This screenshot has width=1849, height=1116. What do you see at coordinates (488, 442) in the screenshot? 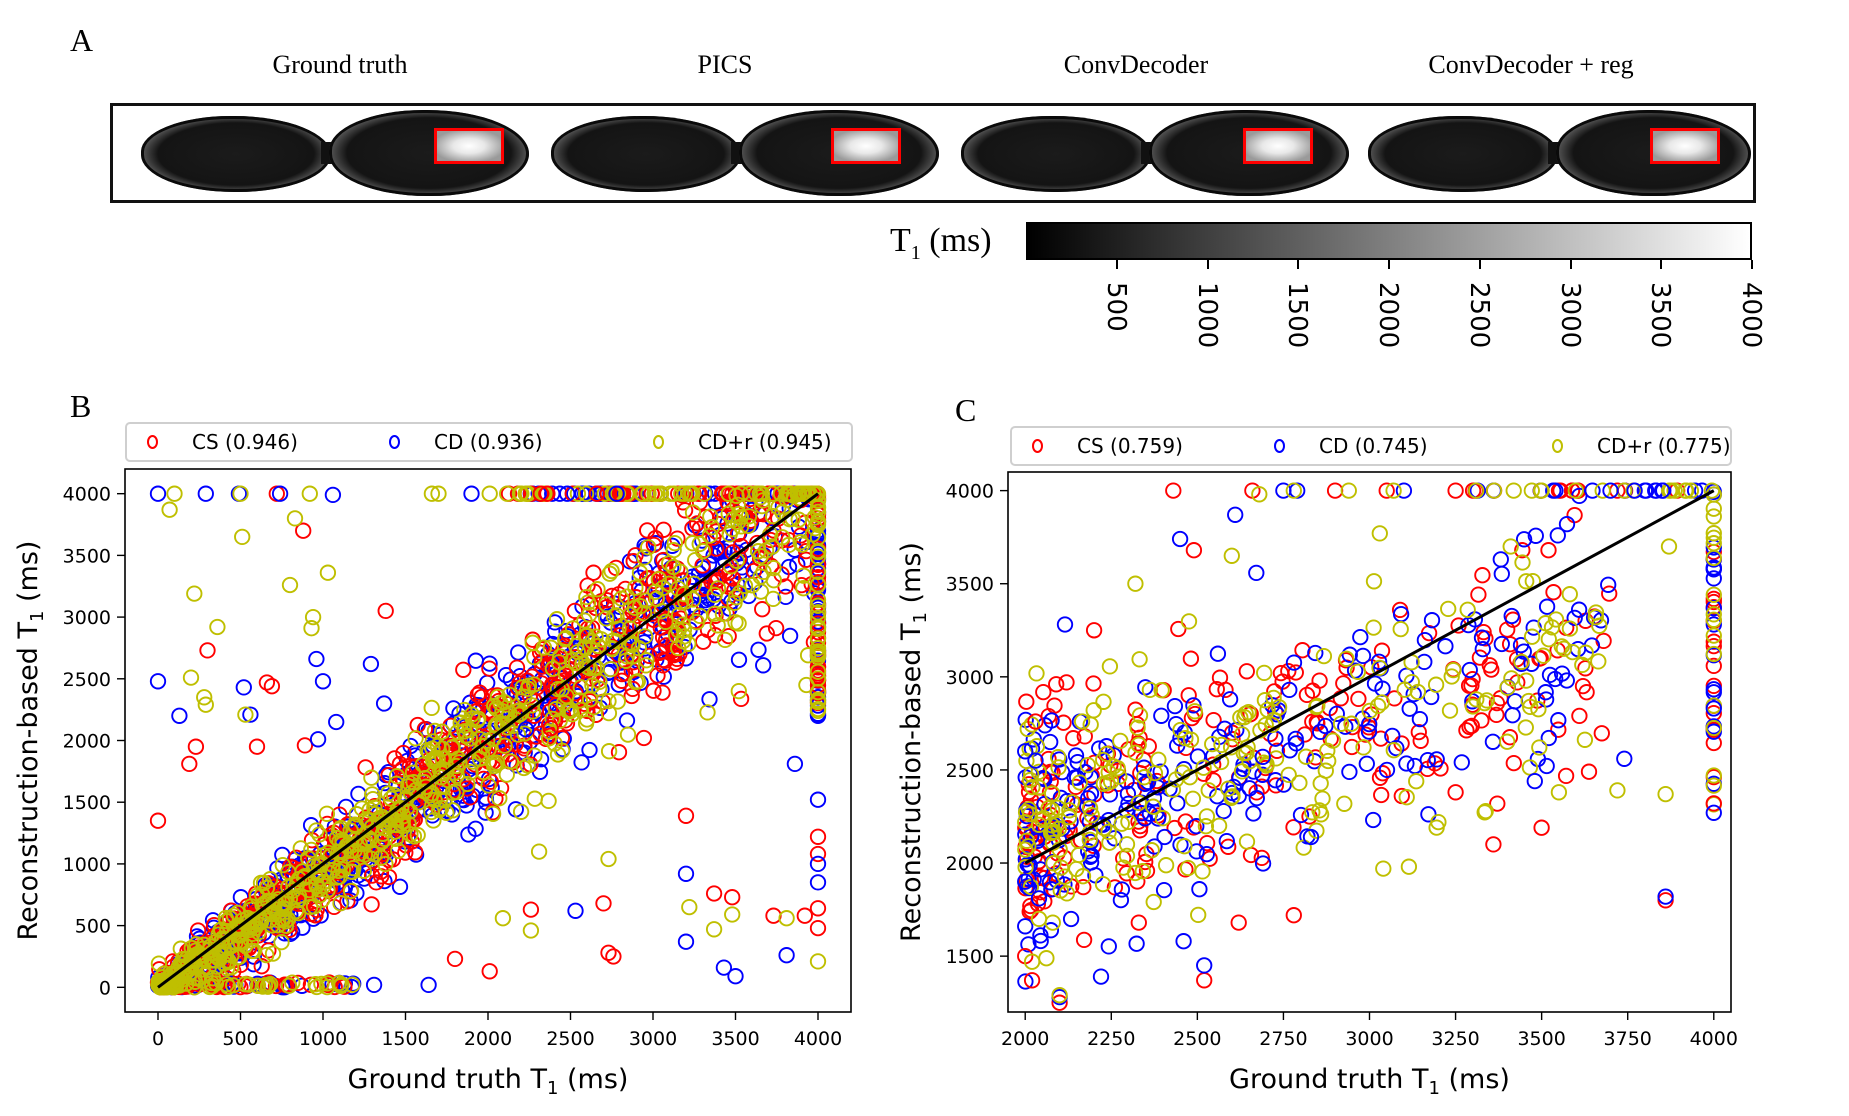
I see `legend-label: CD (0.936)` at bounding box center [488, 442].